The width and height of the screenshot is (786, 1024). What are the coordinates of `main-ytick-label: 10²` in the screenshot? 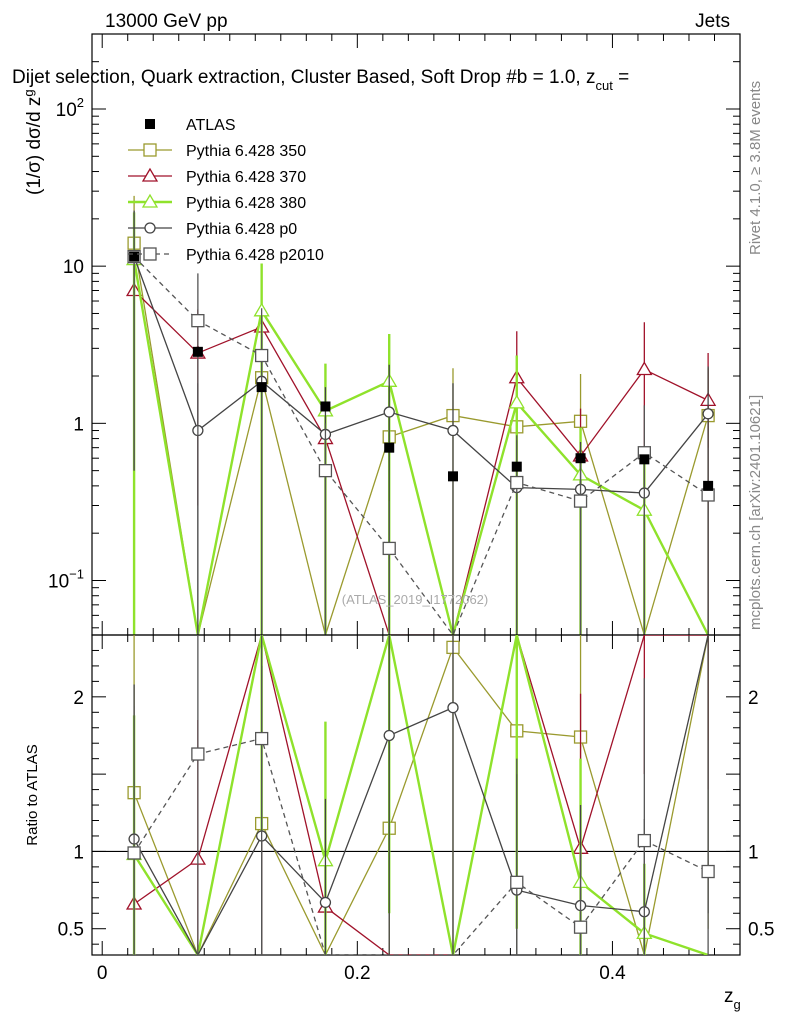 It's located at (70, 108).